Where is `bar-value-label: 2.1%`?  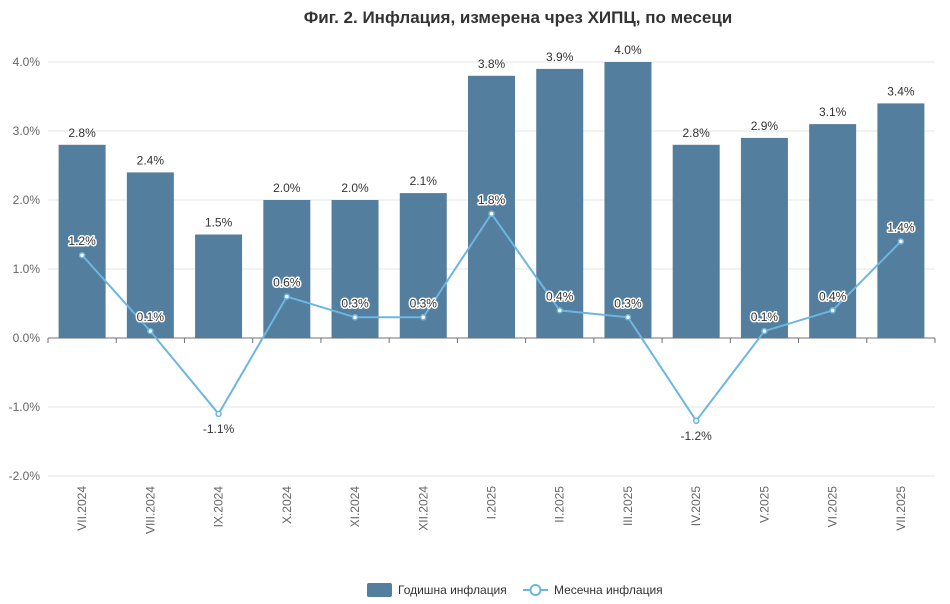
bar-value-label: 2.1% is located at coordinates (424, 181).